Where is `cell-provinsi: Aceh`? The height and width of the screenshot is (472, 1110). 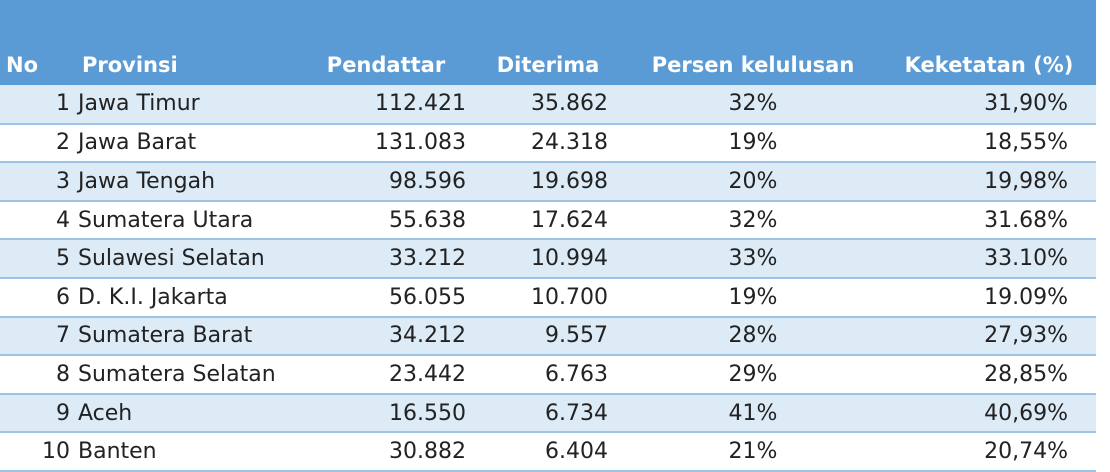 cell-provinsi: Aceh is located at coordinates (189, 413).